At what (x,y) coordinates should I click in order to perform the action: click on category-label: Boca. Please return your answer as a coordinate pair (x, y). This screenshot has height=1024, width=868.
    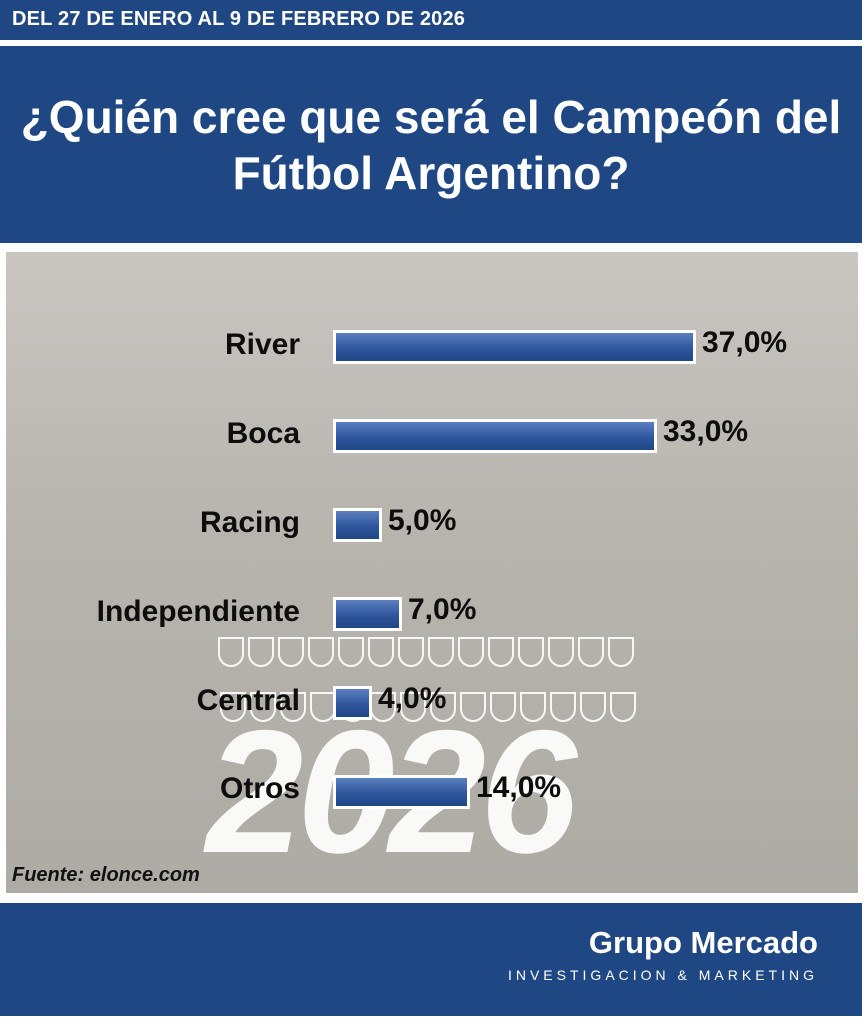
    Looking at the image, I should click on (263, 433).